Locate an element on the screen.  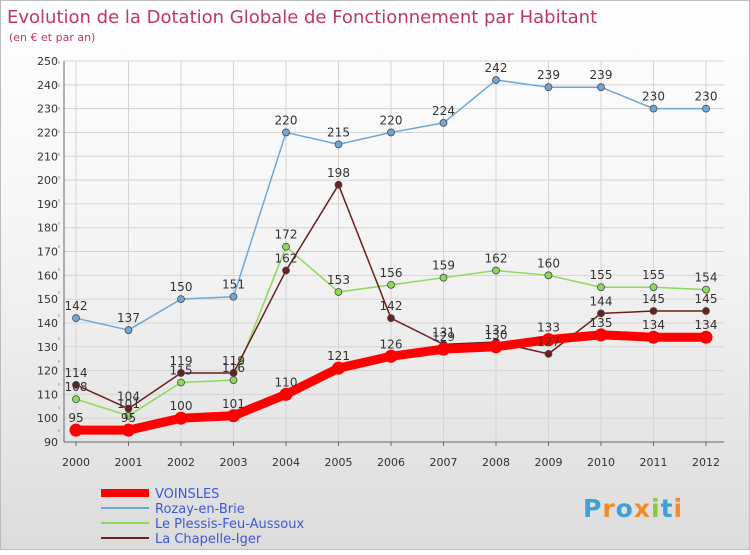
data-label: 135 is located at coordinates (601, 323).